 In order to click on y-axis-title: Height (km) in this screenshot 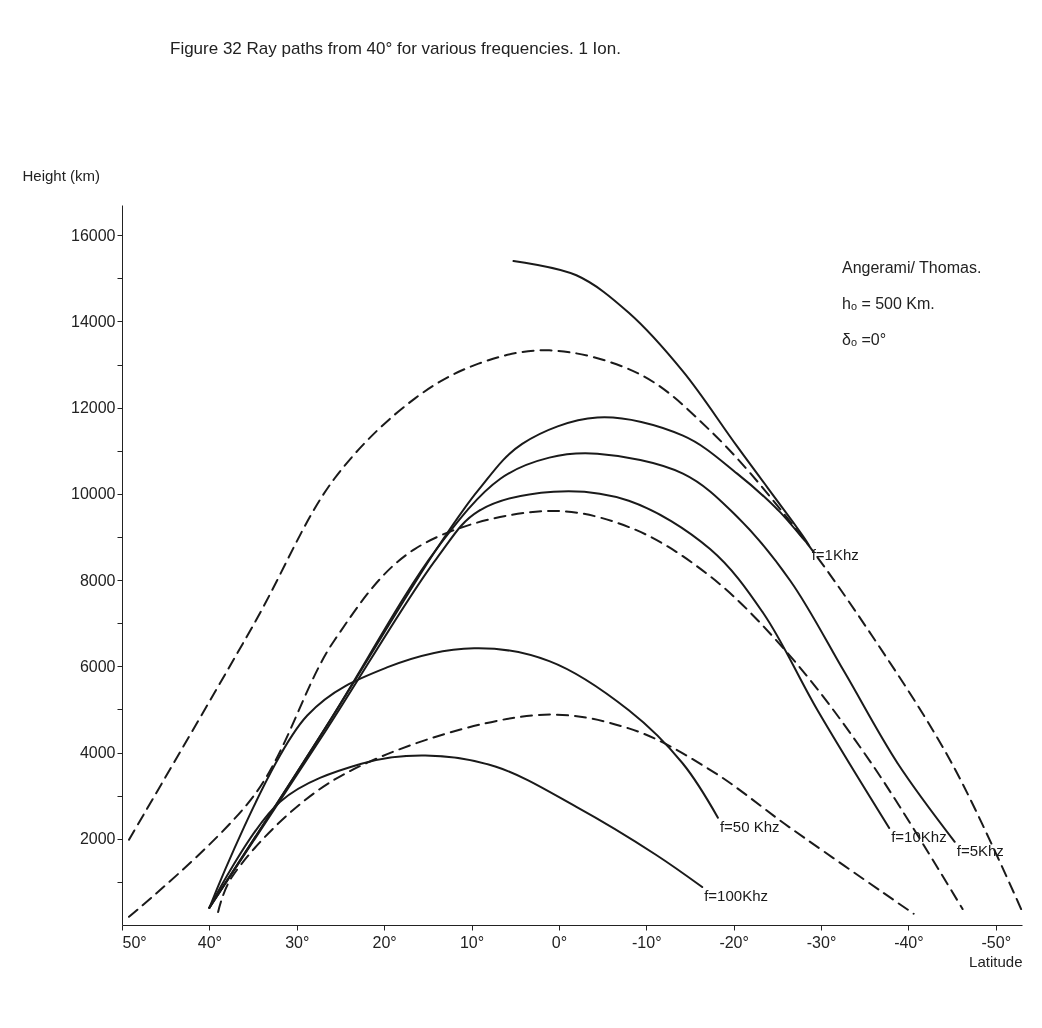, I will do `click(61, 175)`.